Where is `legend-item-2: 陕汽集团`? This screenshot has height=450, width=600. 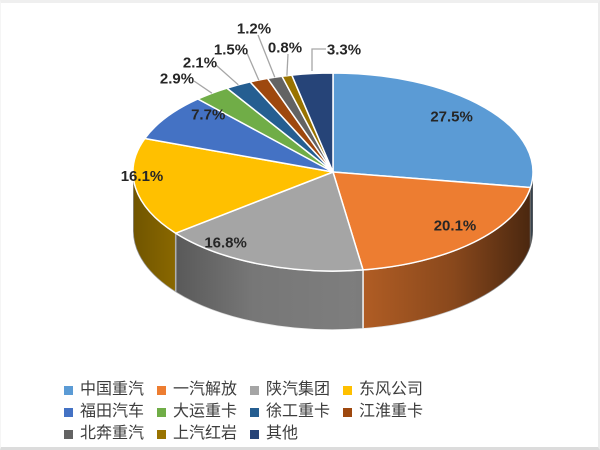 legend-item-2: 陕汽集团 is located at coordinates (290, 390).